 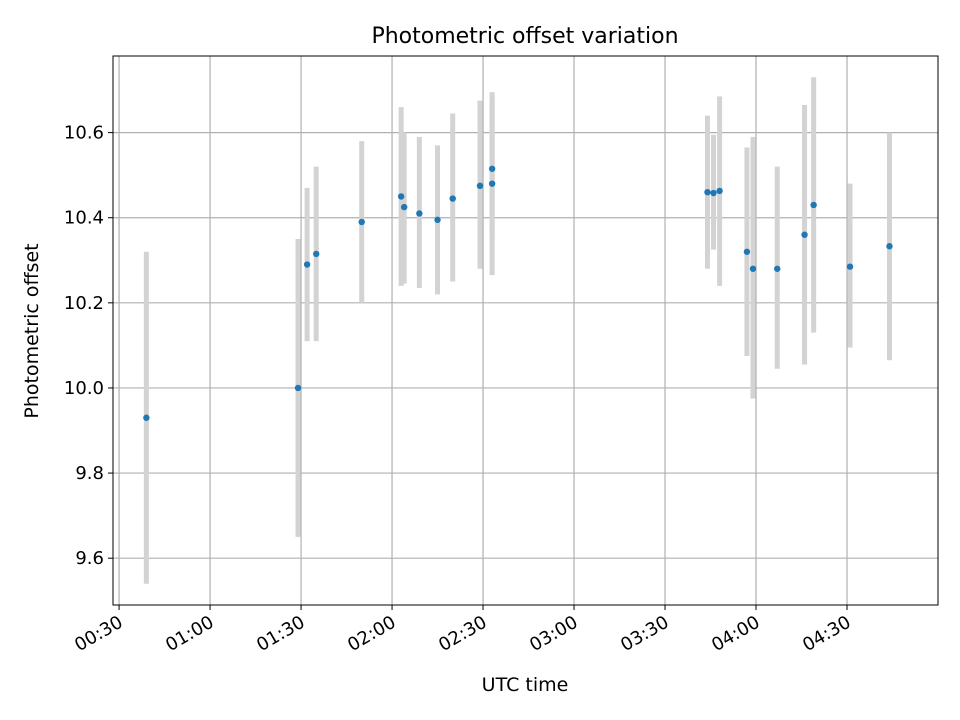 What do you see at coordinates (88, 346) in the screenshot?
I see `y-axis-ticks: 9.6 9.8 10.0 10.2 10.4 10.6` at bounding box center [88, 346].